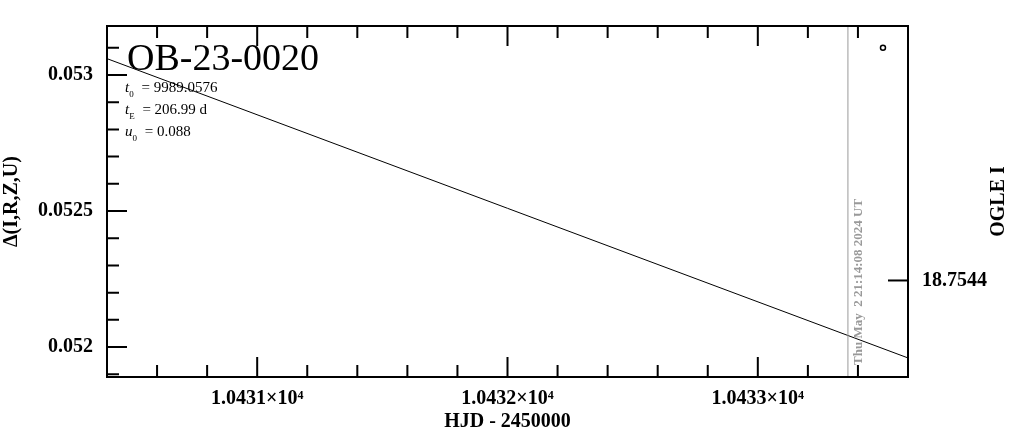 The image size is (1011, 434). I want to click on y-tick-label: 0.053, so click(70, 73).